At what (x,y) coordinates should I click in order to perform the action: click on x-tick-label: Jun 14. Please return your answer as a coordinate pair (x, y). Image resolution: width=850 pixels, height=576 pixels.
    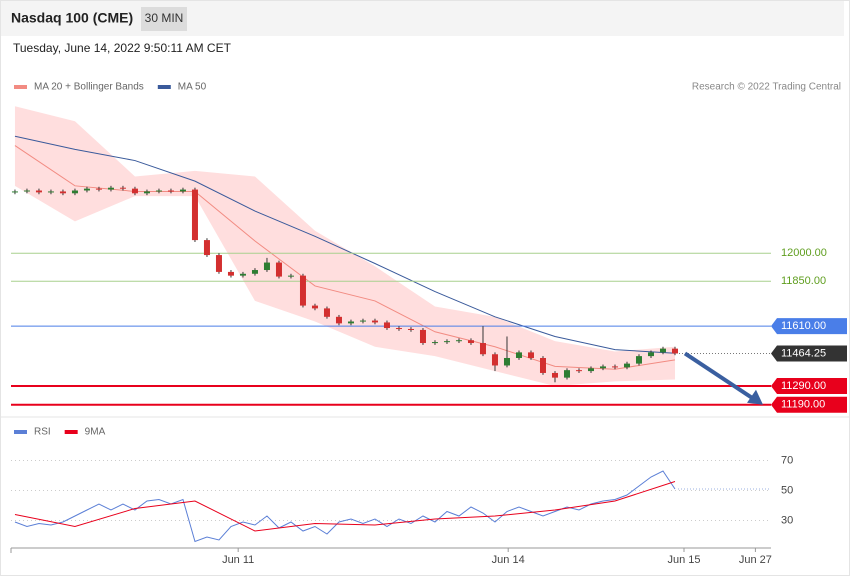
    Looking at the image, I should click on (508, 560).